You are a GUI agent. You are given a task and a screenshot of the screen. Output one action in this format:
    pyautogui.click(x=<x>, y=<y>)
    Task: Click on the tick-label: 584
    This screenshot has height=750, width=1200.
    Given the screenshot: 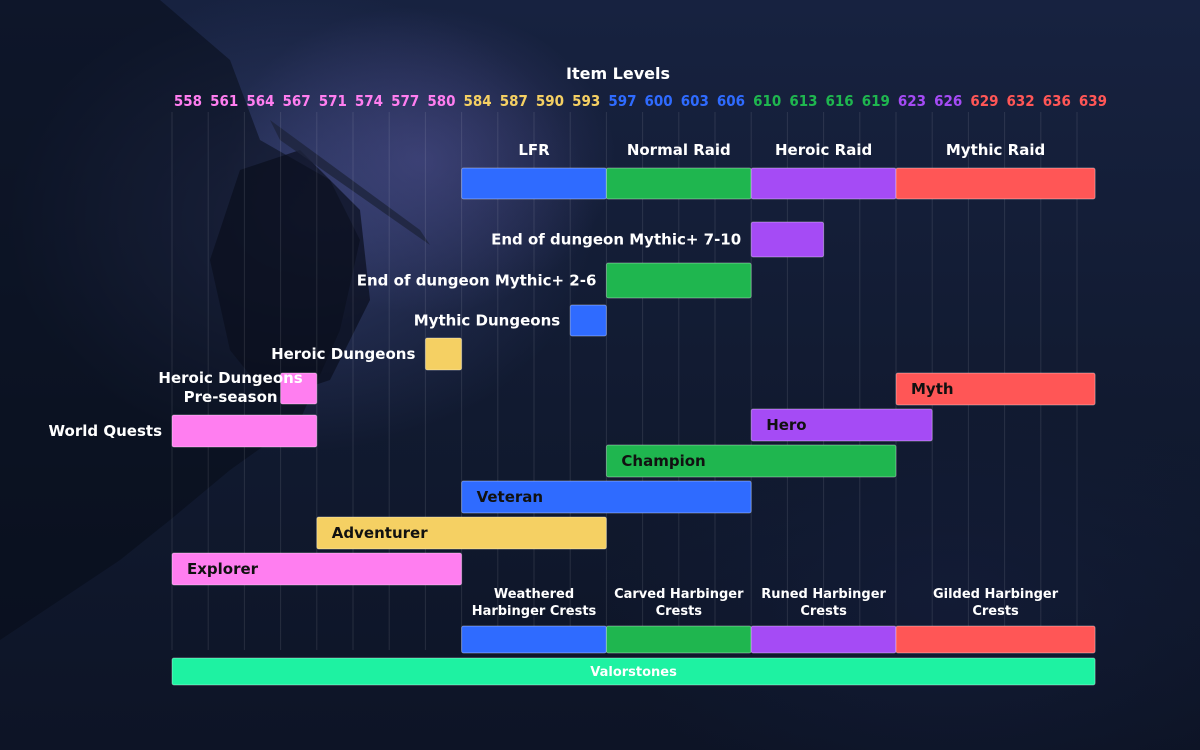 What is the action you would take?
    pyautogui.click(x=478, y=101)
    